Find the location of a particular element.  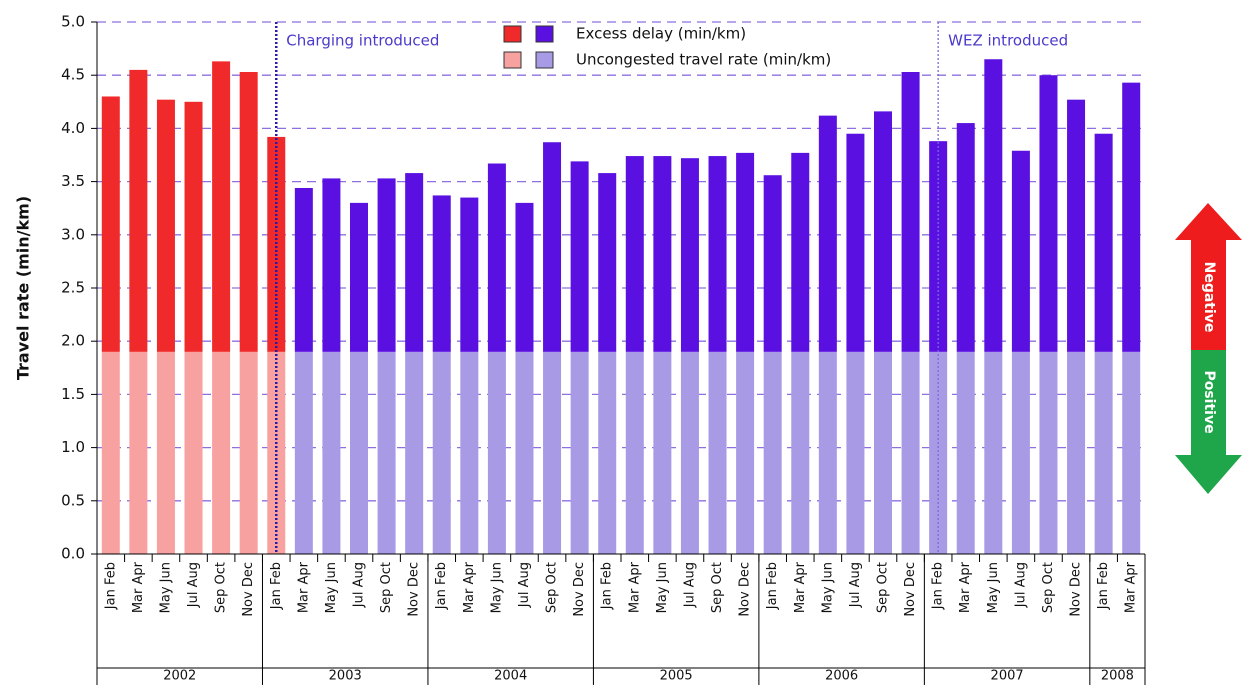

arrow-down-label: Positive is located at coordinates (1209, 401).